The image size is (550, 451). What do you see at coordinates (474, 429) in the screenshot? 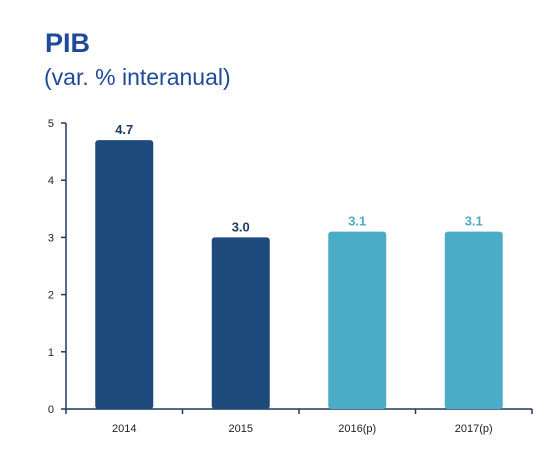
I see `x-tick-label: 2017(p)` at bounding box center [474, 429].